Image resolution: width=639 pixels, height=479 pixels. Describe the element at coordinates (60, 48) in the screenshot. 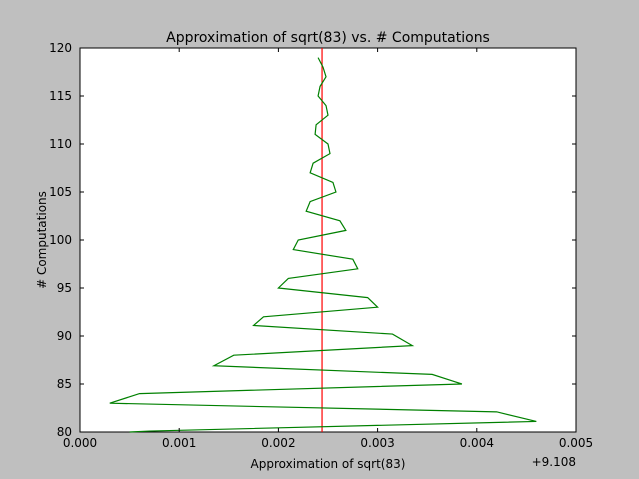

I see `y-tick-label: 120` at that location.